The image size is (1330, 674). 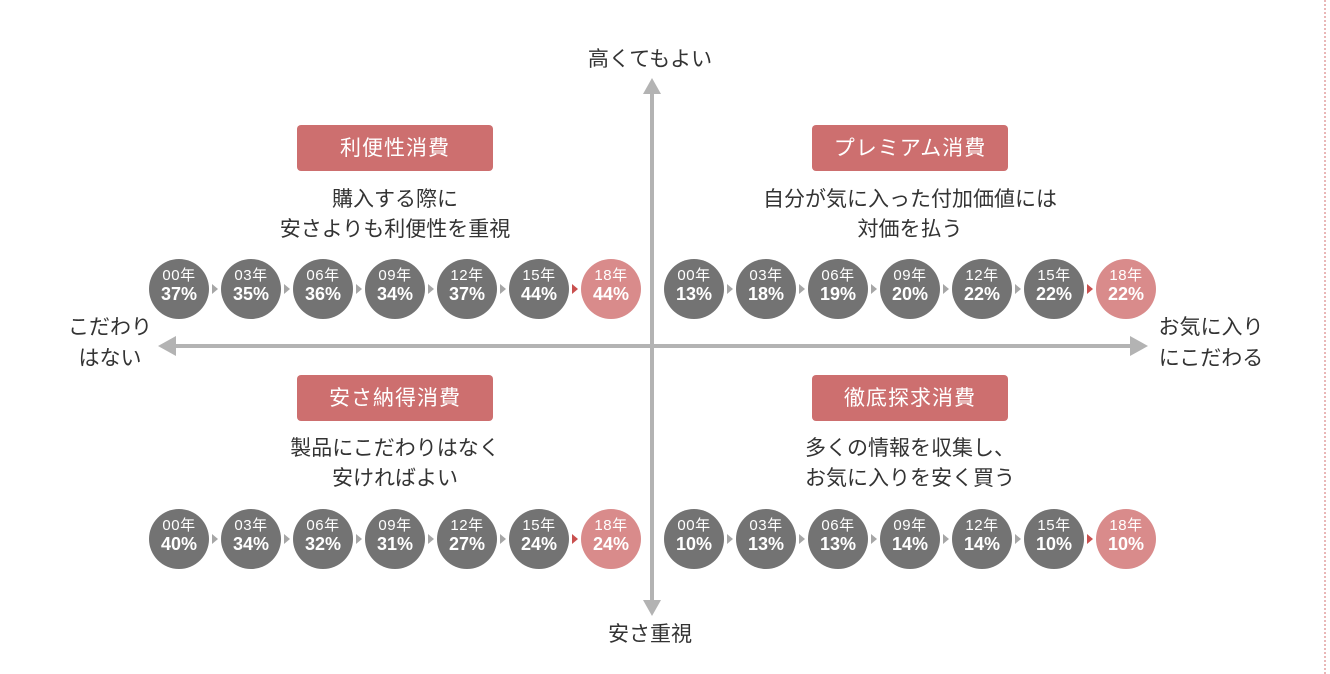 I want to click on axis-label-right-line: お気に入り, so click(x=1211, y=327).